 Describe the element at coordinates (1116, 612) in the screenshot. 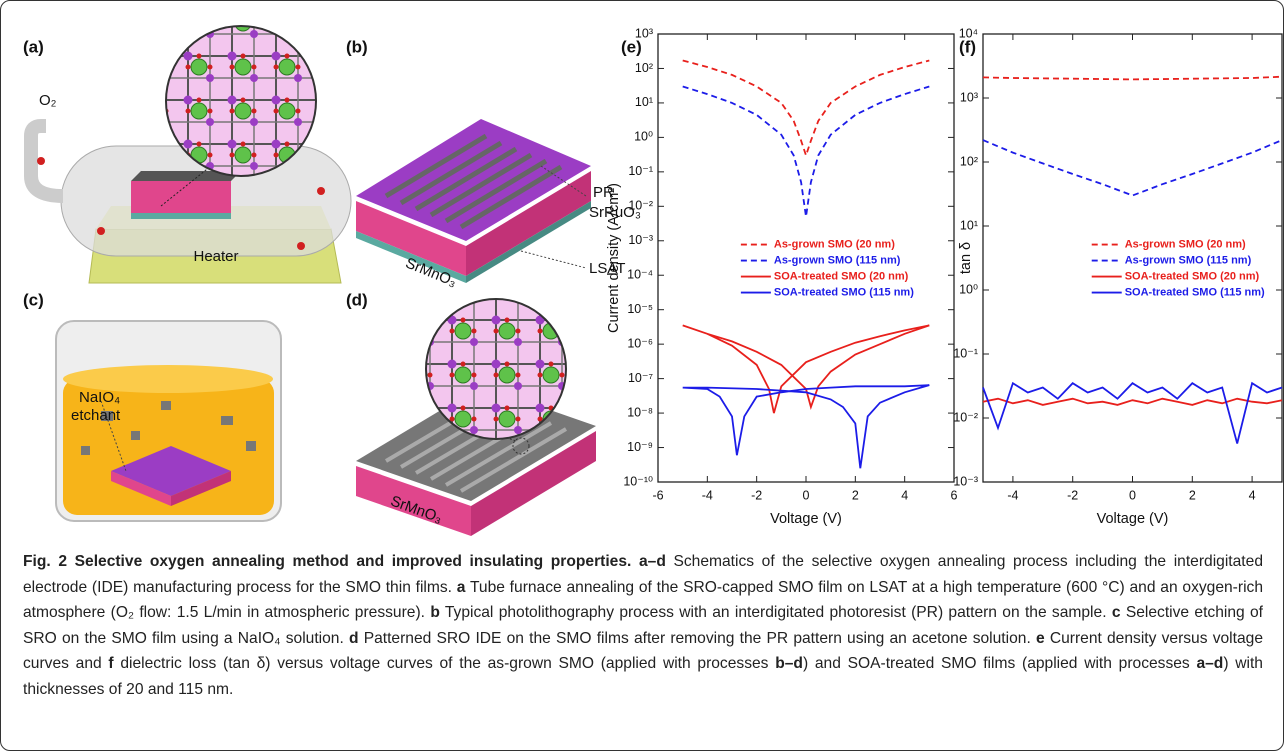

I see `caption-run: c` at that location.